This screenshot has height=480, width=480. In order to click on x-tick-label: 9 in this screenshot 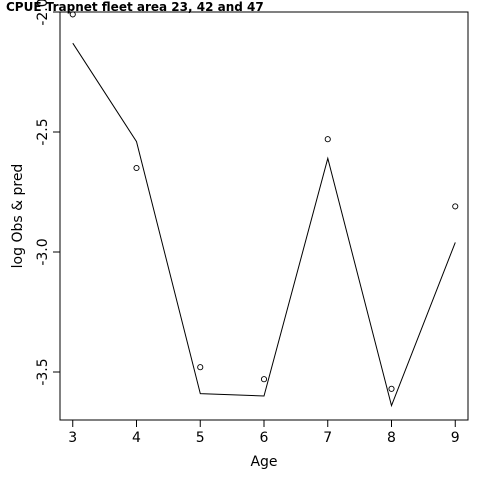, I will do `click(455, 438)`.